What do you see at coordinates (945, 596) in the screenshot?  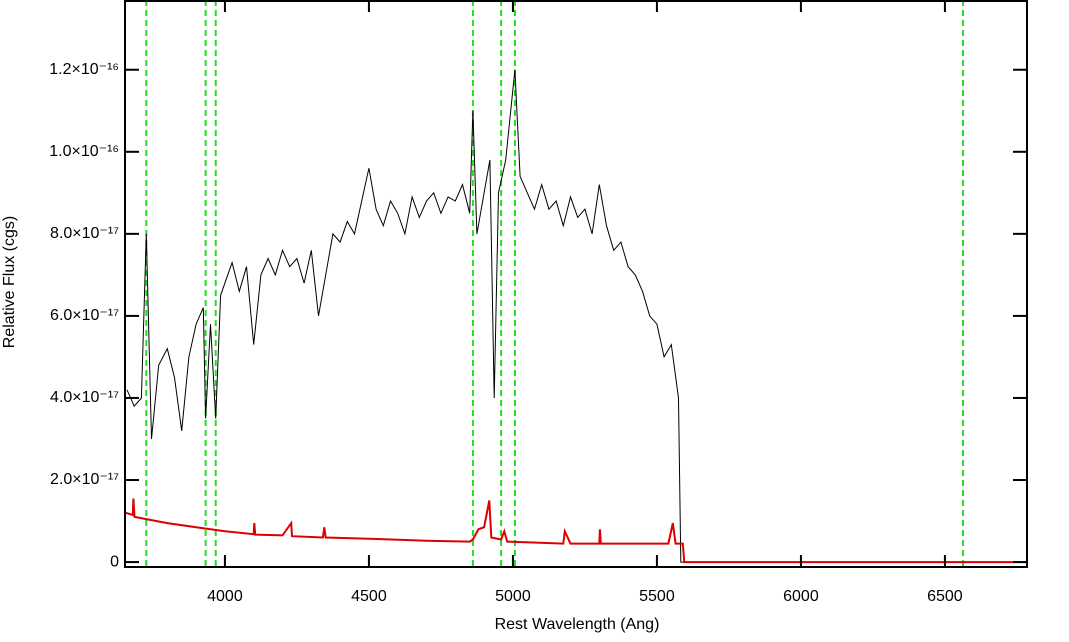 I see `x-tick-label: 6500` at bounding box center [945, 596].